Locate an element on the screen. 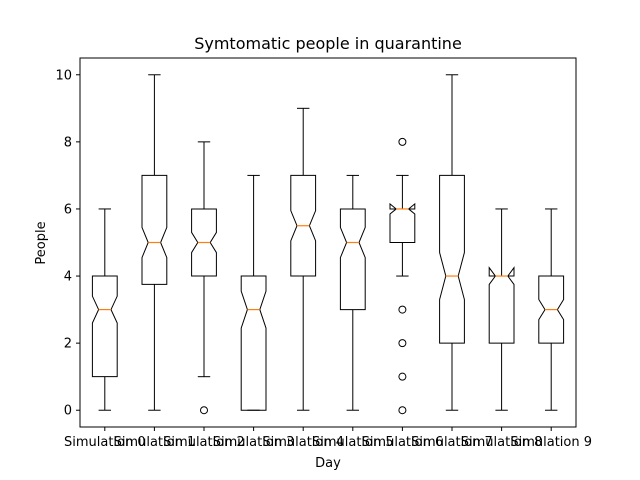 The height and width of the screenshot is (480, 640). y-tick-label: 0 is located at coordinates (68, 411).